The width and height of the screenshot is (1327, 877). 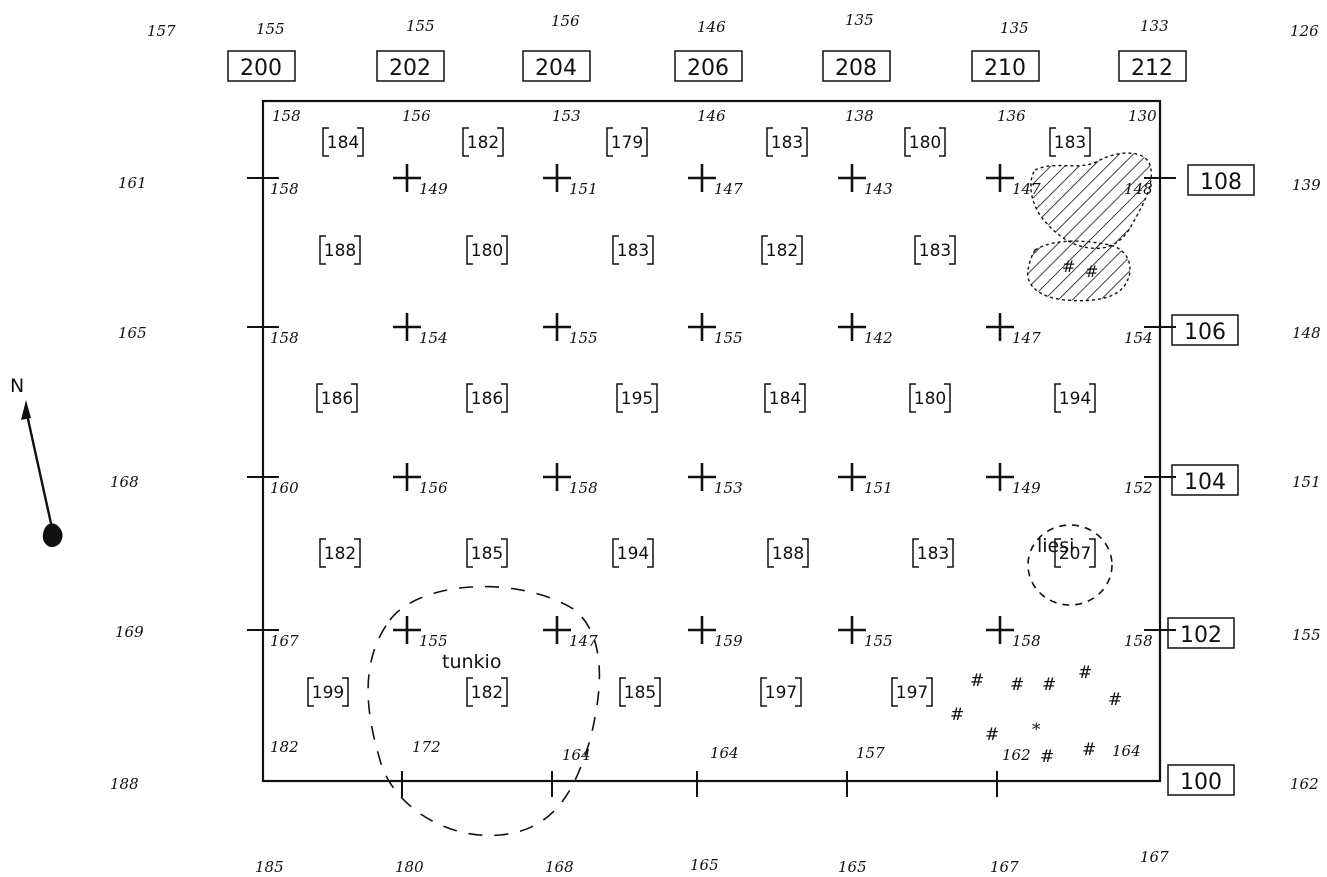 I want to click on grid-point-value: 142, so click(x=878, y=338).